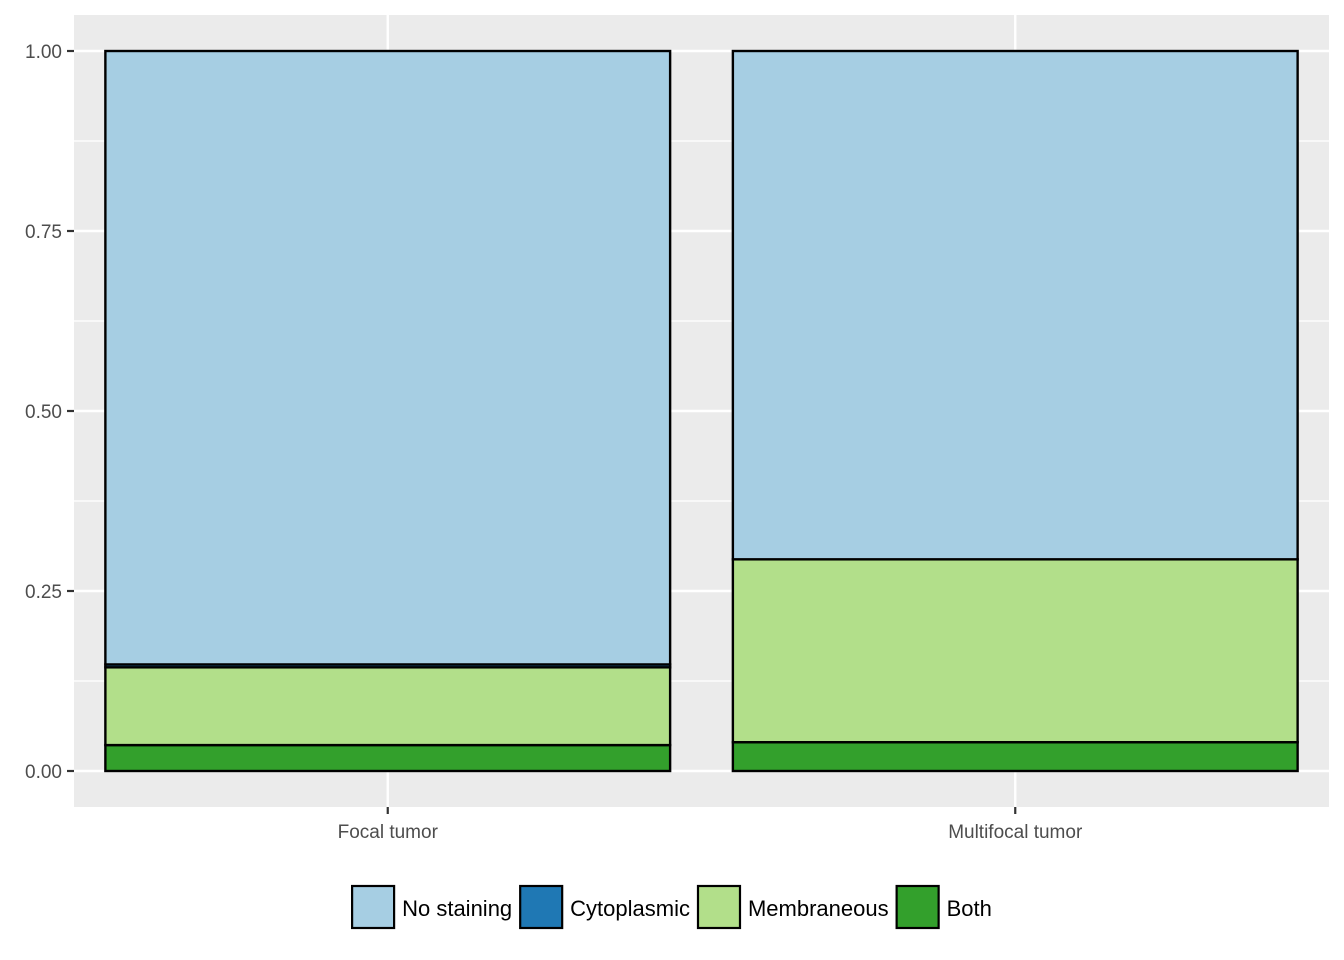  Describe the element at coordinates (1015, 832) in the screenshot. I see `x-tick-label: Multifocal tumor` at that location.